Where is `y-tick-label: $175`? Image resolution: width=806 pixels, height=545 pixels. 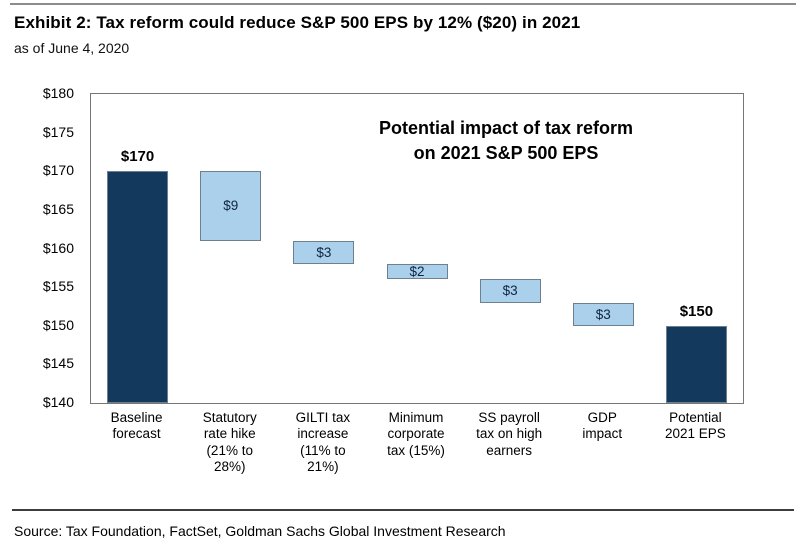 y-tick-label: $175 is located at coordinates (58, 131).